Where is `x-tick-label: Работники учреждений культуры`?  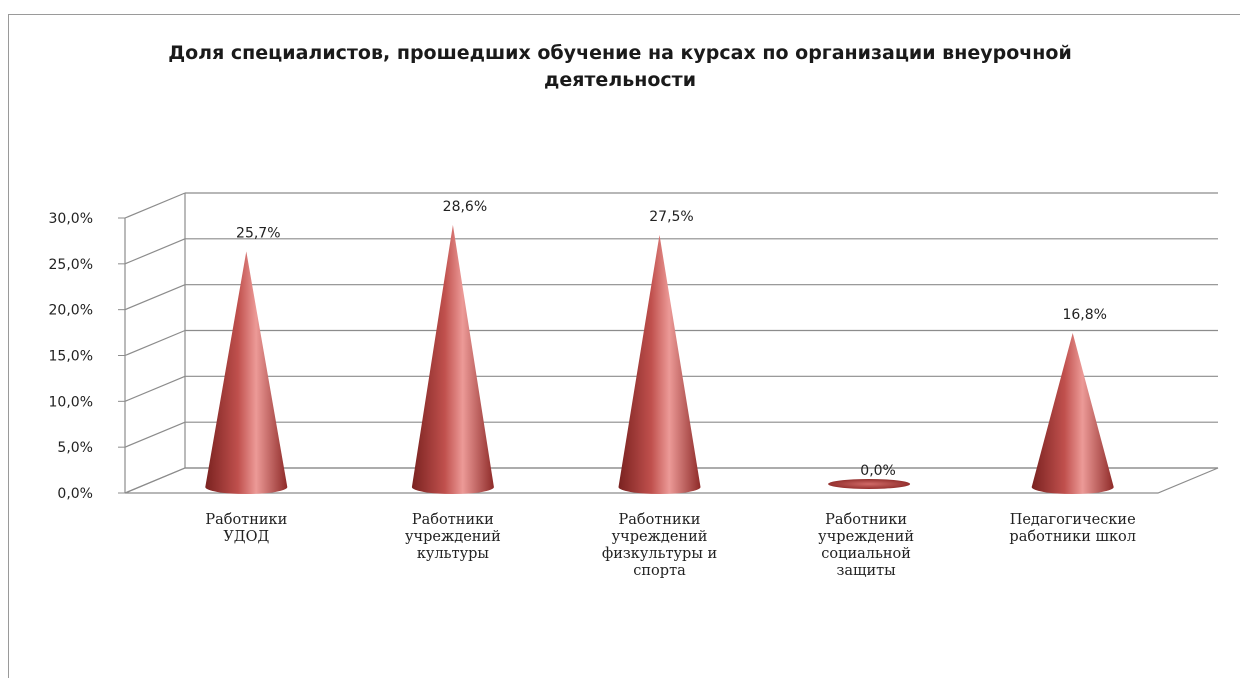
x-tick-label: Работники учреждений культуры is located at coordinates (453, 537).